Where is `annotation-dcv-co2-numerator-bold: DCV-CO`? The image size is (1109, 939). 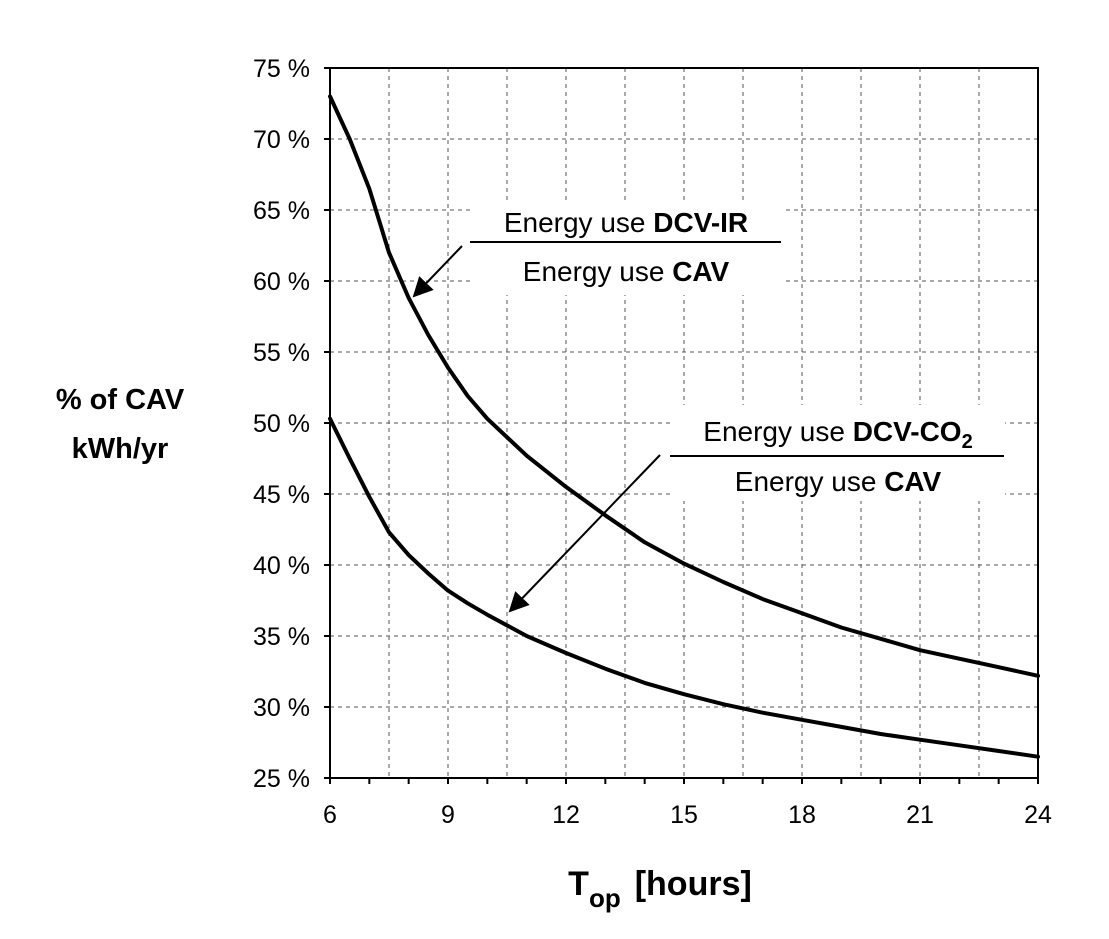 annotation-dcv-co2-numerator-bold: DCV-CO is located at coordinates (907, 431).